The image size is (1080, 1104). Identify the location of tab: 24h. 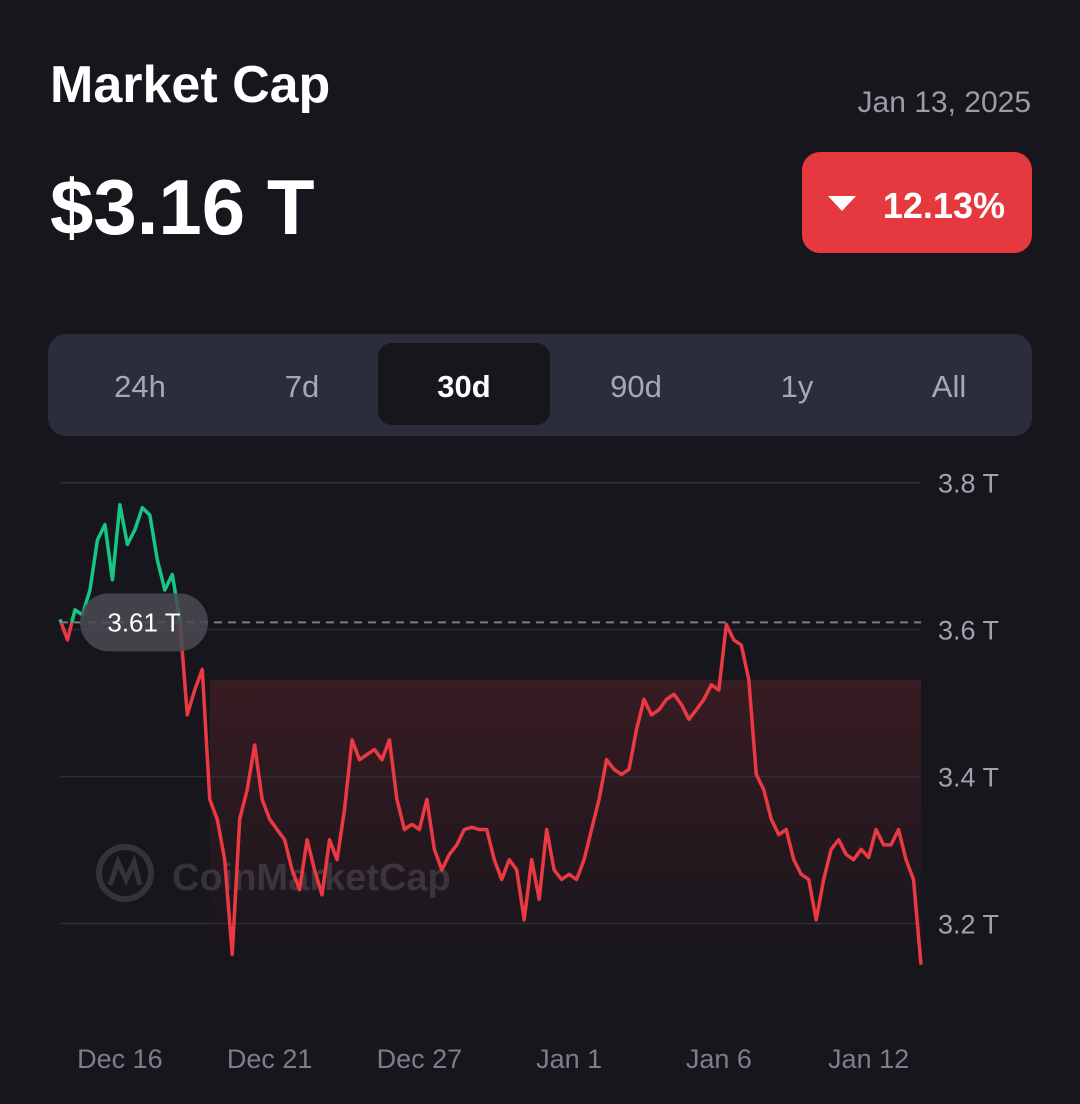
(140, 386).